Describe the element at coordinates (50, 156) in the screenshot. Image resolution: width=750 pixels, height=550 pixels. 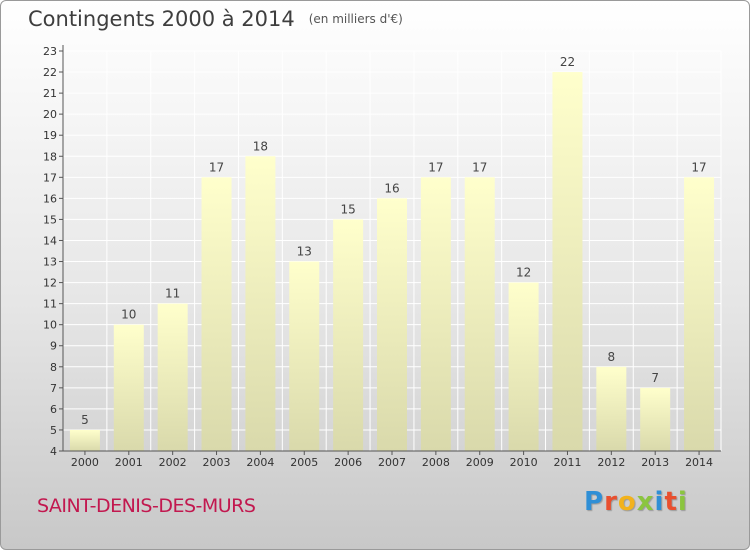
I see `y-tick-label: 18` at that location.